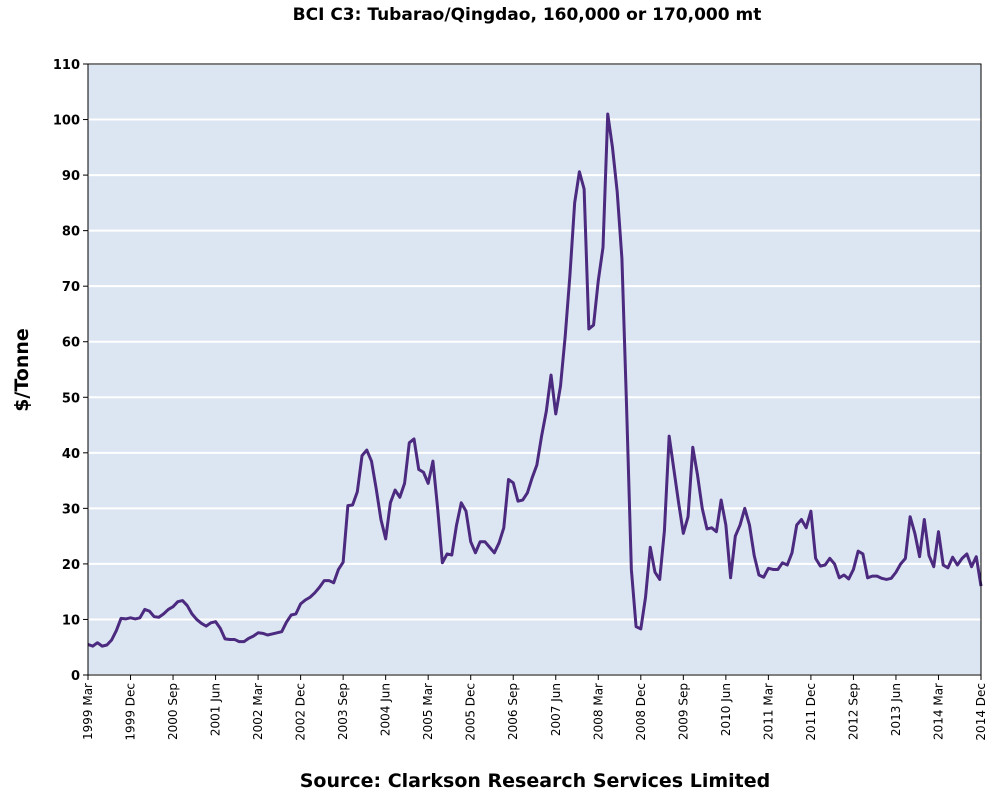  Describe the element at coordinates (75, 676) in the screenshot. I see `y-tick-label: 0` at that location.